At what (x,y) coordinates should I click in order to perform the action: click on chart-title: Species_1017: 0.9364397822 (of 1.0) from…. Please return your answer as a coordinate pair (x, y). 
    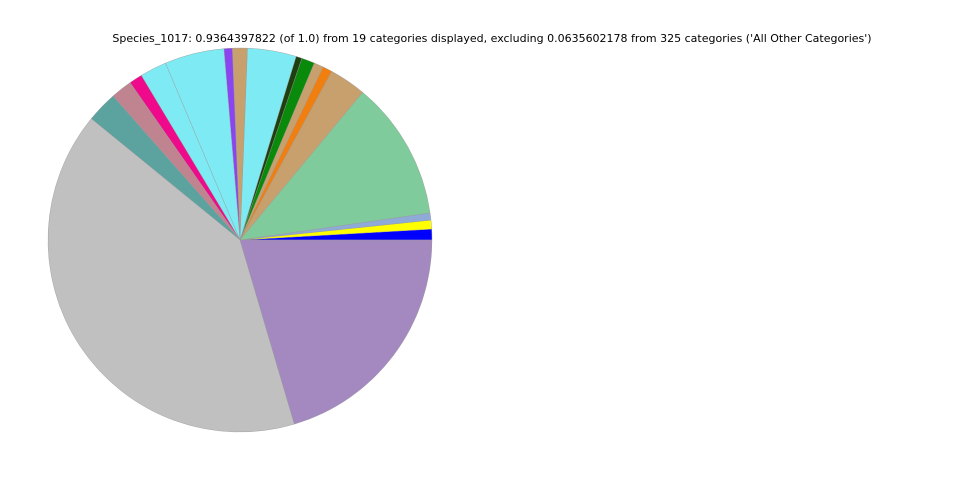
    Looking at the image, I should click on (491, 38).